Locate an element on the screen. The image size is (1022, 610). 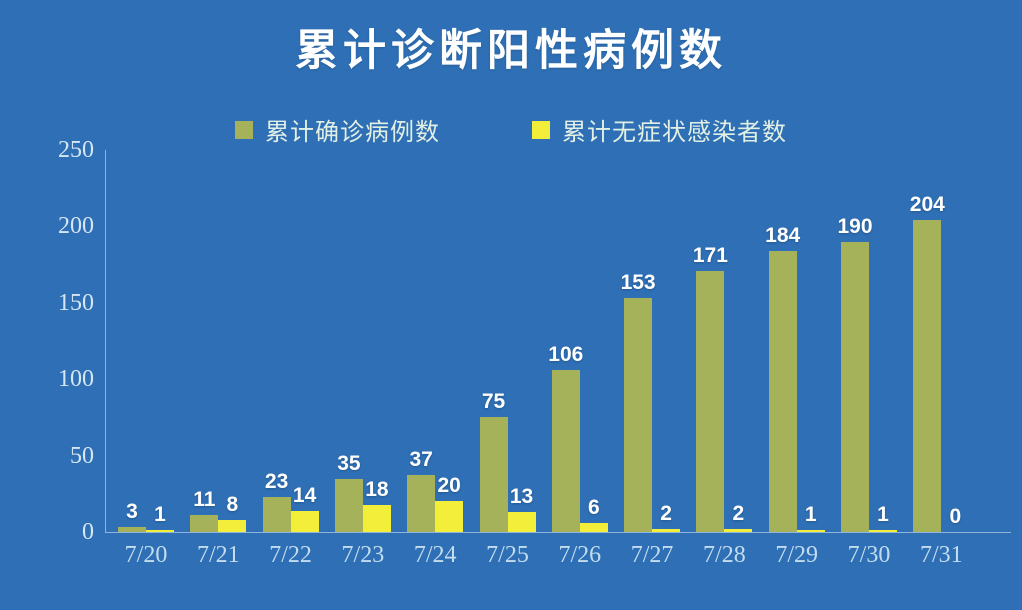
y-tick-label: 50 is located at coordinates (82, 455).